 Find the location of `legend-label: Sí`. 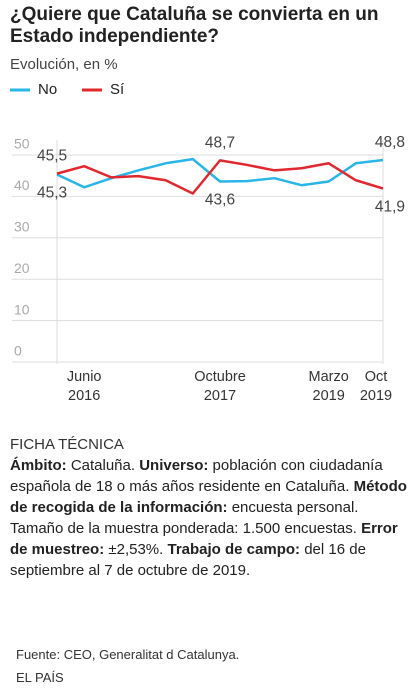

legend-label: Sí is located at coordinates (117, 89).